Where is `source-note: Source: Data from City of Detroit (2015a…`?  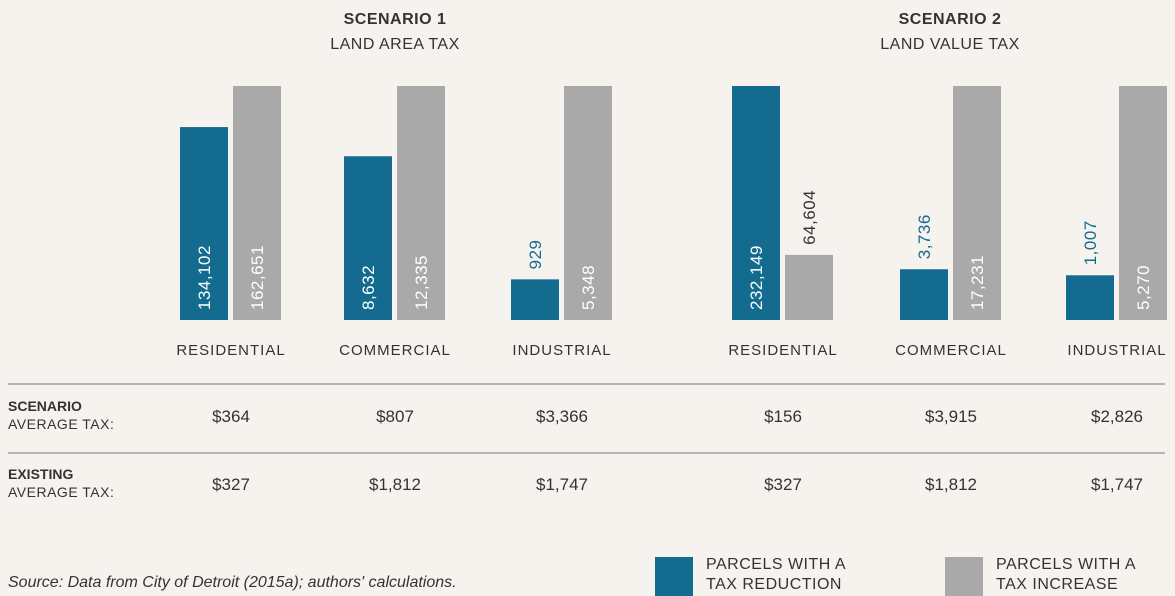
source-note: Source: Data from City of Detroit (2015a… is located at coordinates (232, 582).